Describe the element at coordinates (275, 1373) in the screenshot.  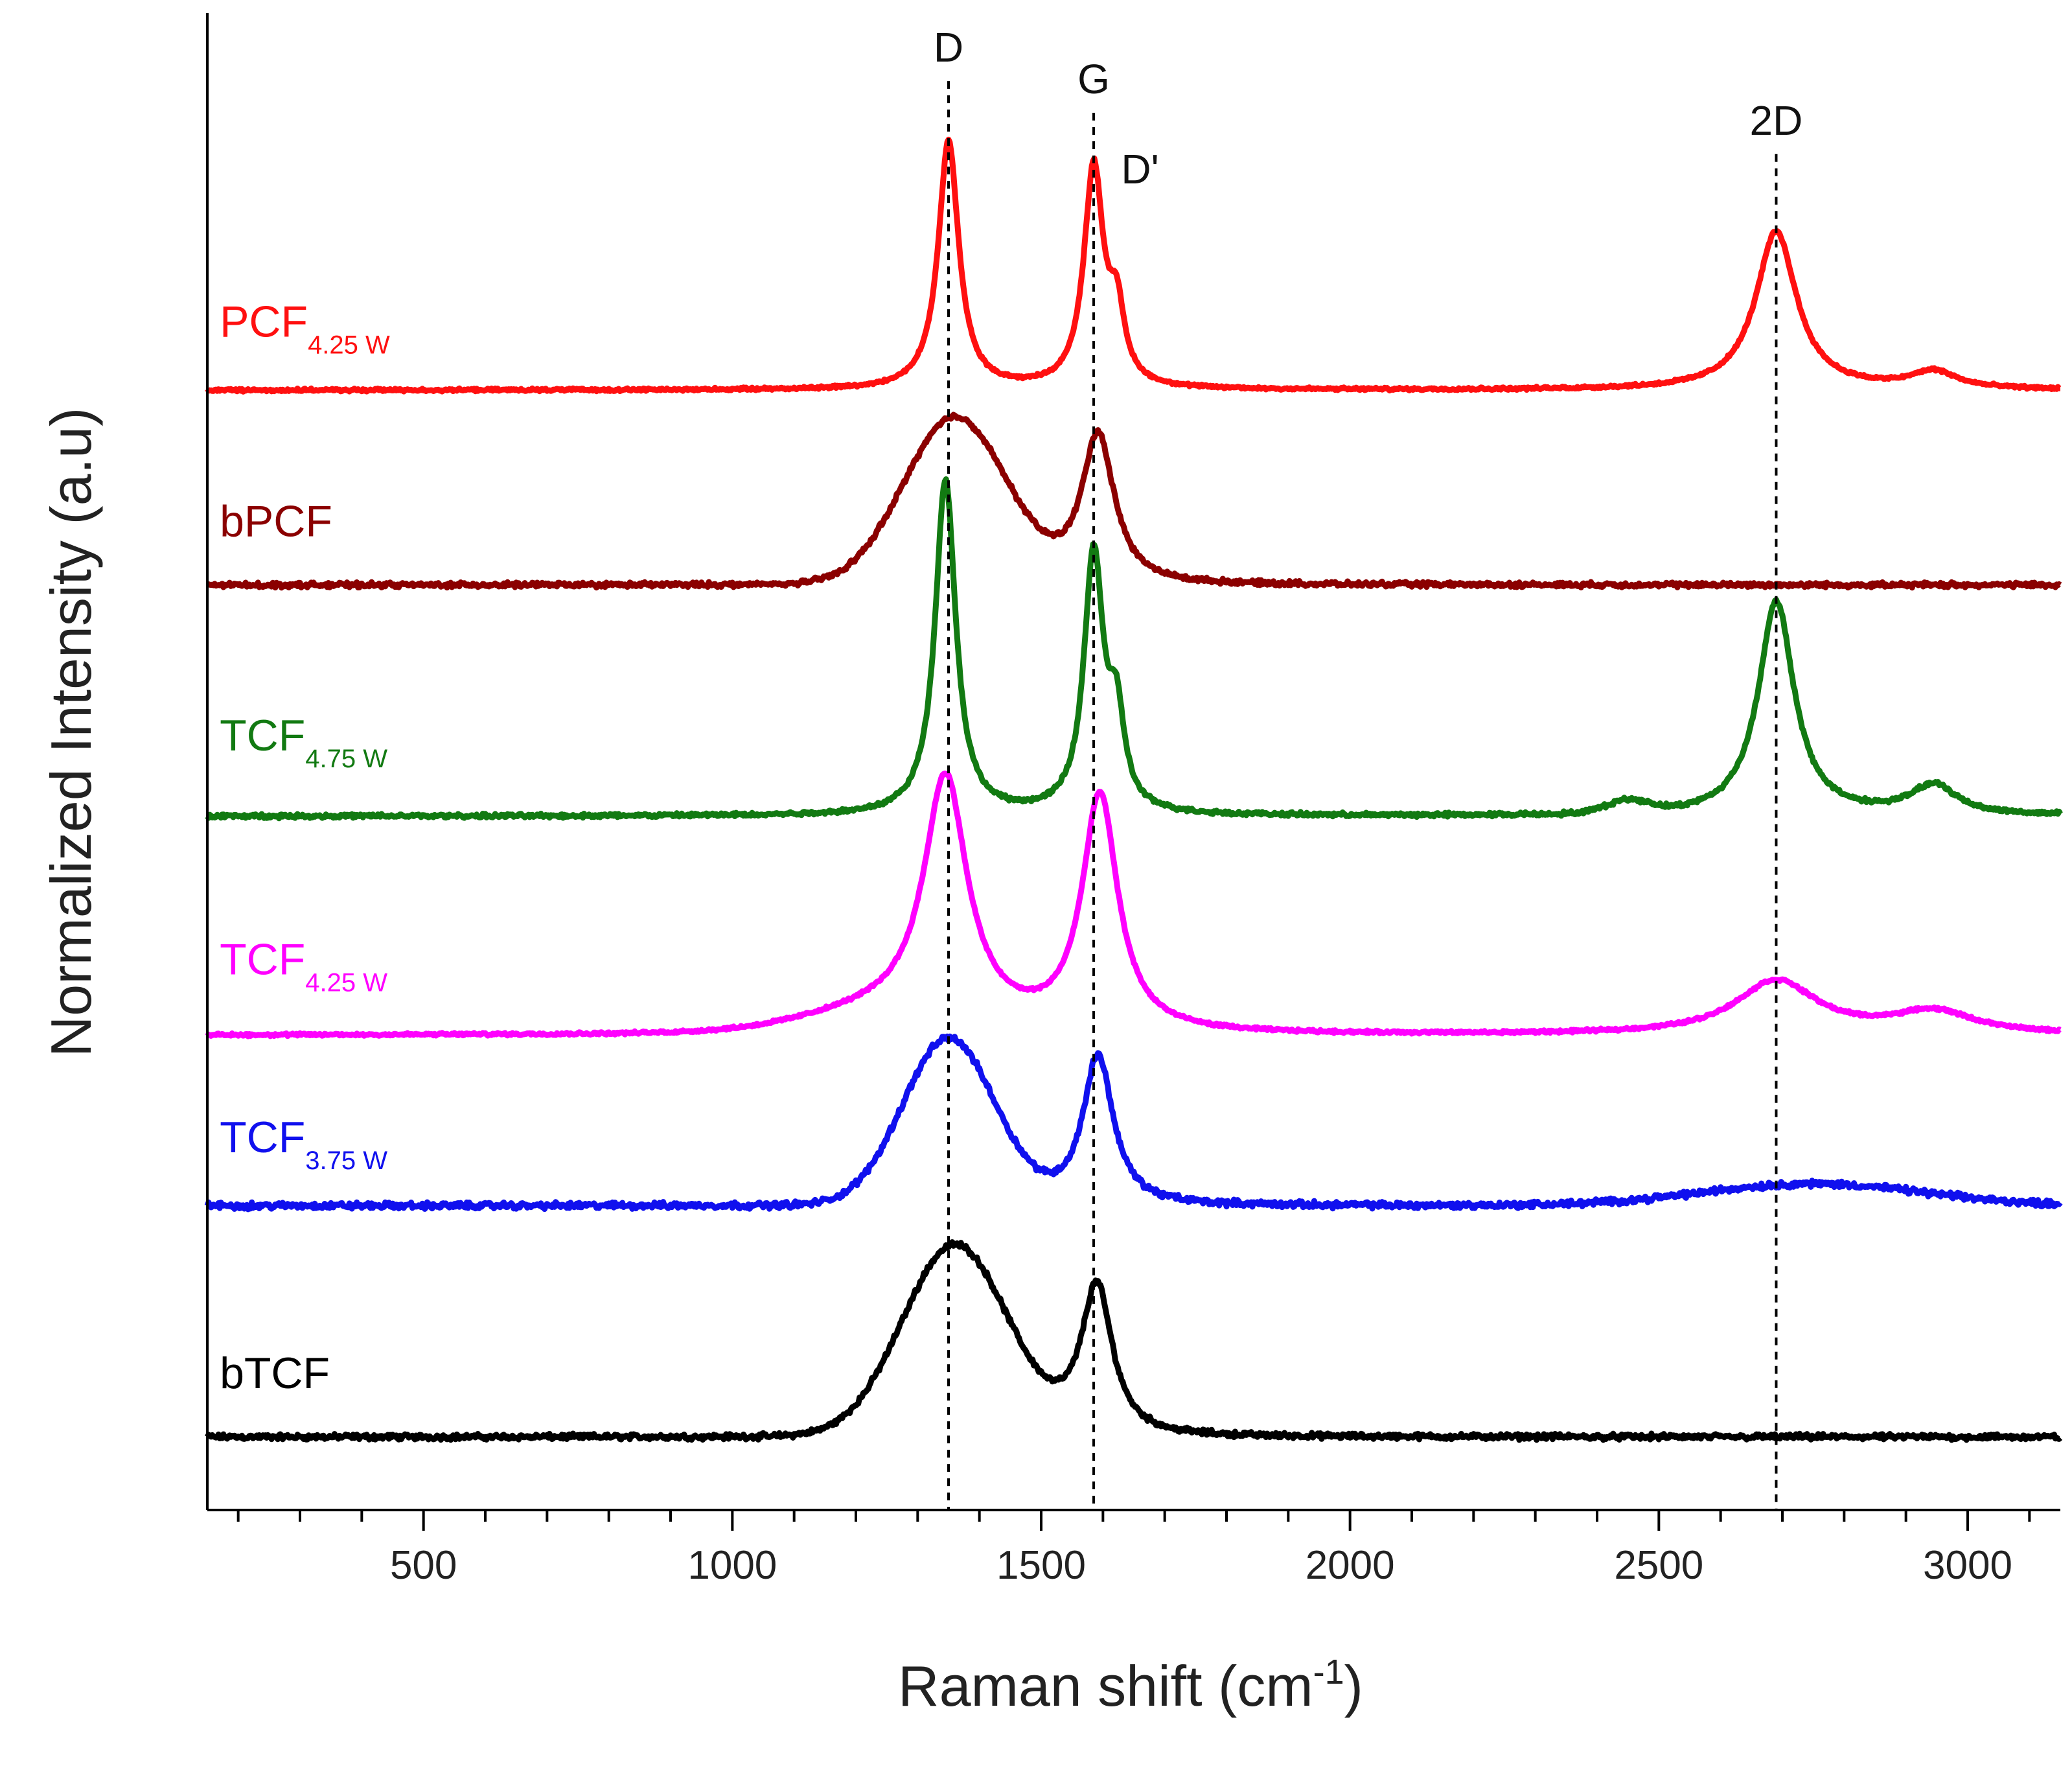
I see `series-label-btcf: bTCF` at that location.